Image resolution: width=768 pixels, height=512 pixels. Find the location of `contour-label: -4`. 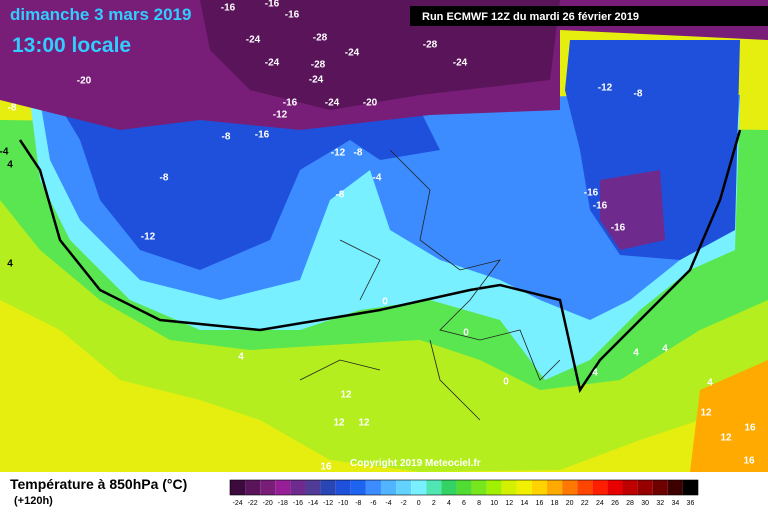

contour-label: -4 is located at coordinates (4, 152).